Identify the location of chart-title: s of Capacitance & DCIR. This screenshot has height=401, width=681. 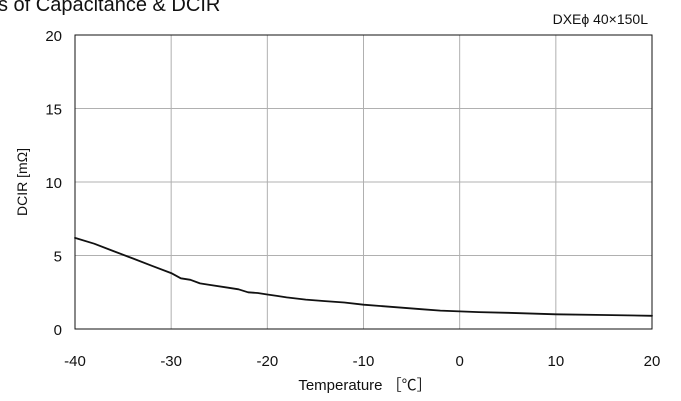
(110, 8).